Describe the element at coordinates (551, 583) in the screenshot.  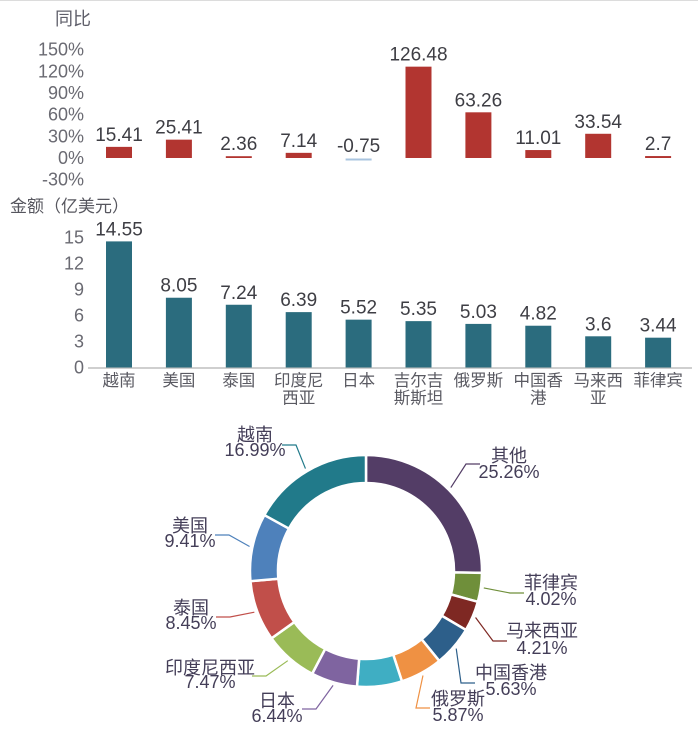
I see `share-label-name: 菲律宾` at that location.